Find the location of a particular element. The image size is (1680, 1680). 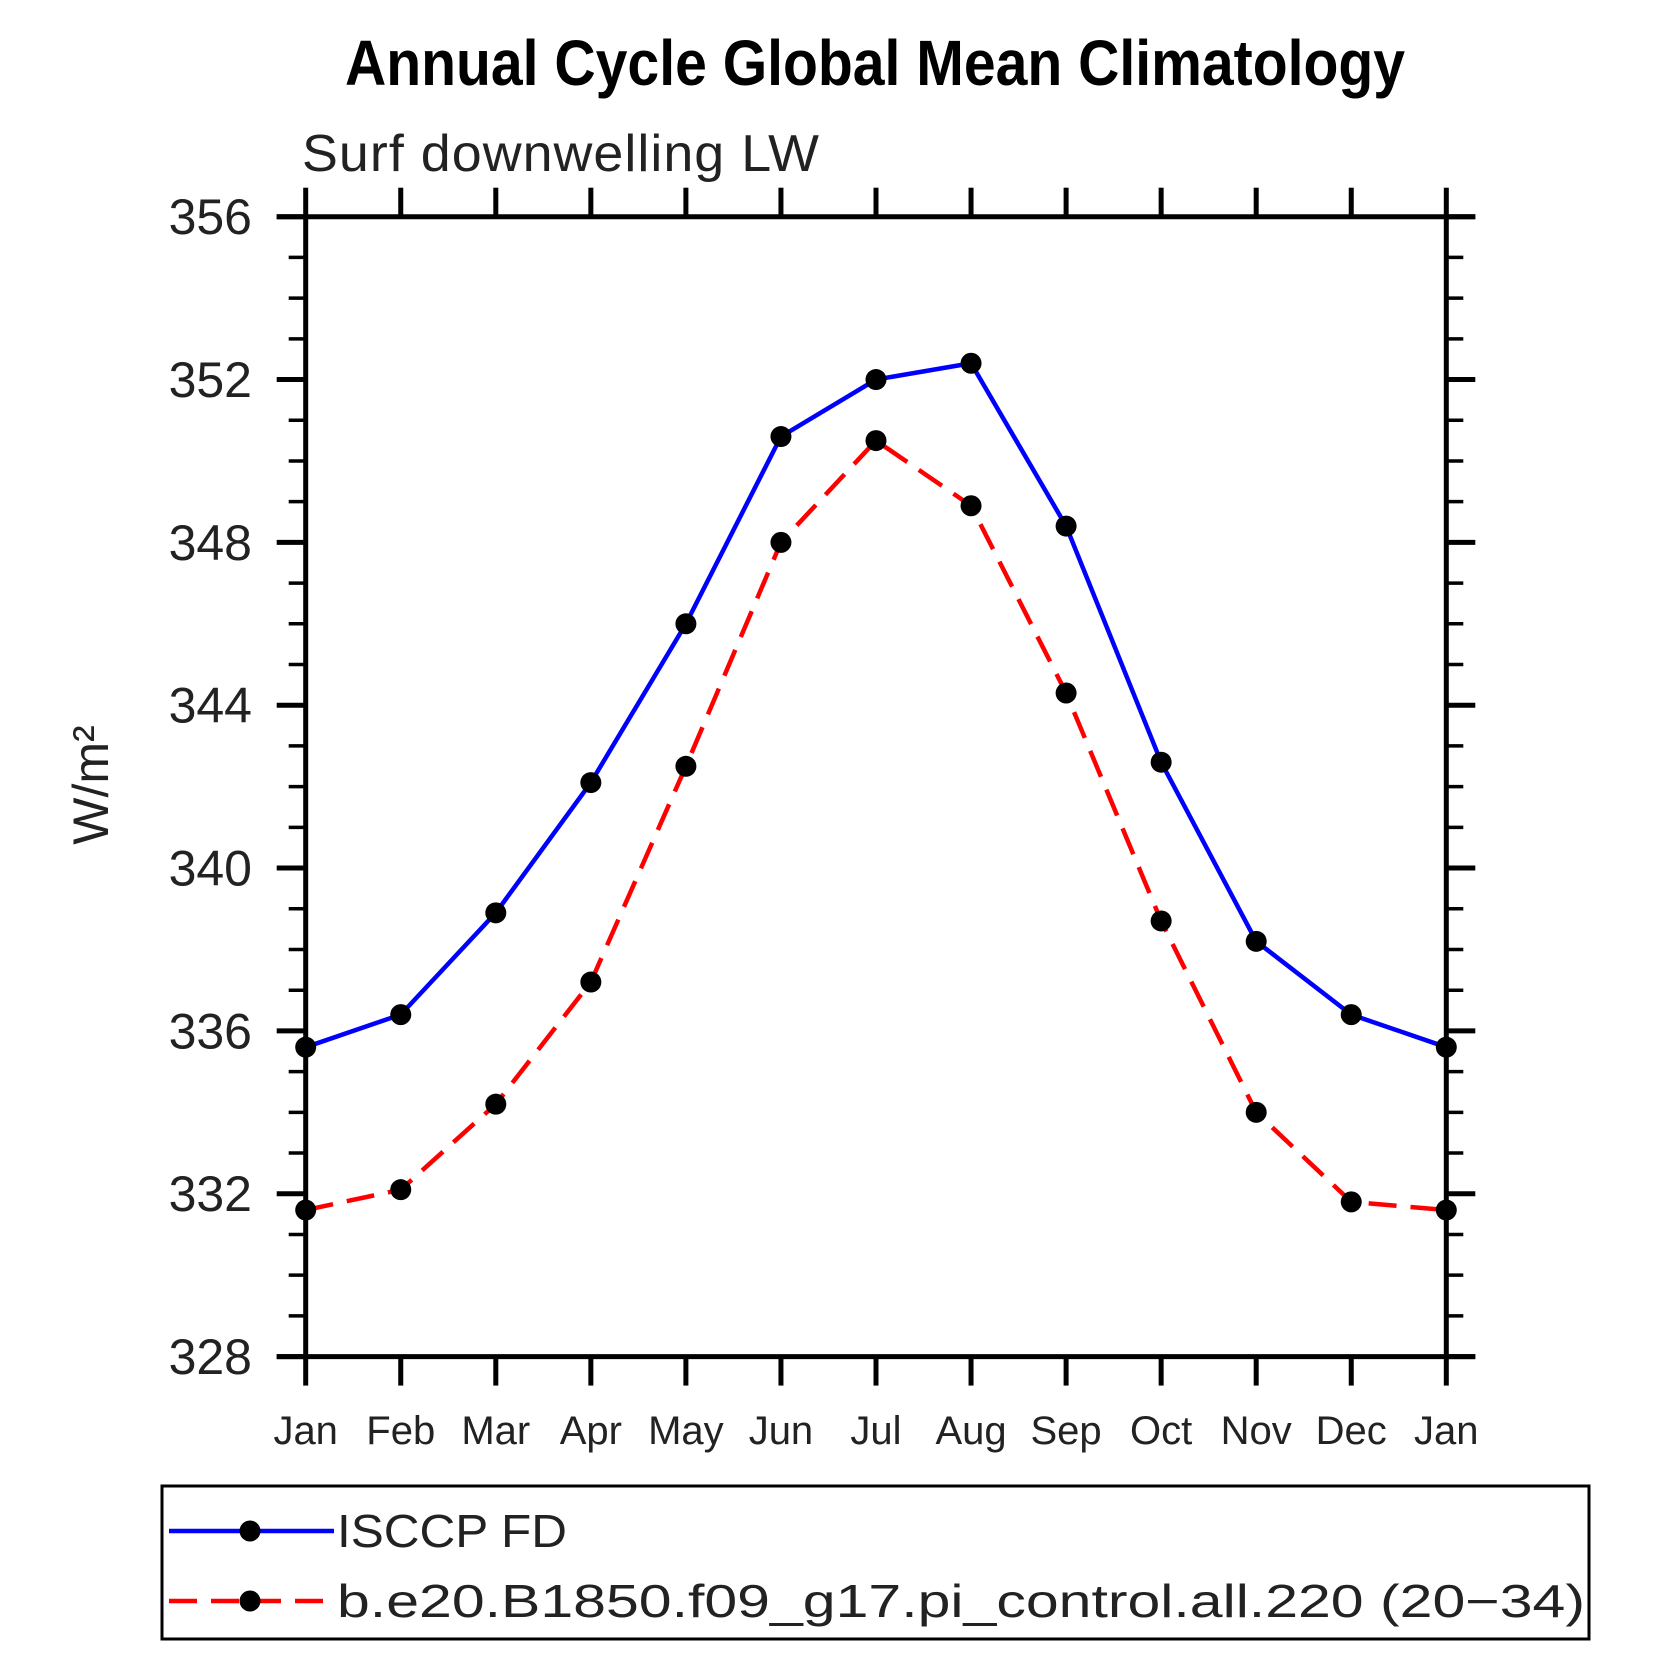

legend-label: ISCCP FD is located at coordinates (452, 1531).